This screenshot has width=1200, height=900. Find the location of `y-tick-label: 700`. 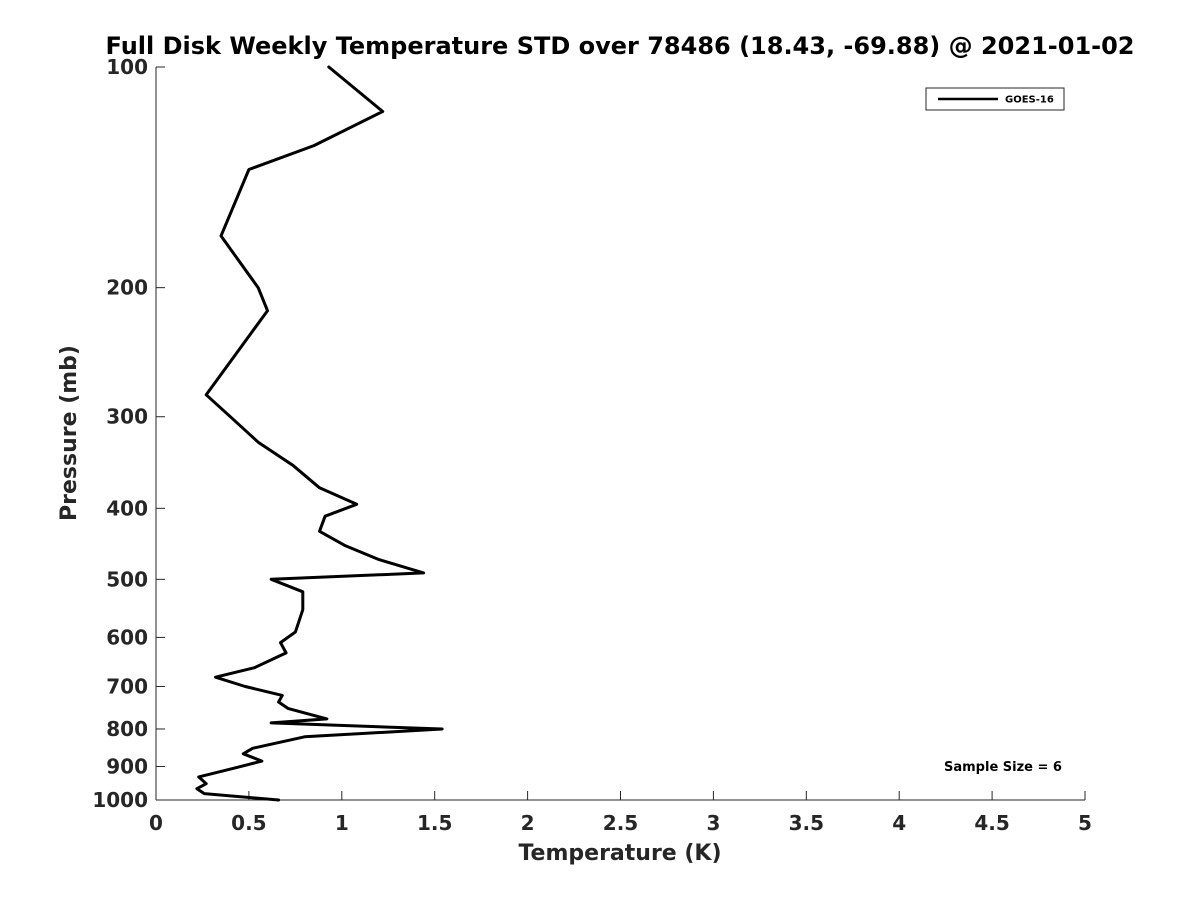

y-tick-label: 700 is located at coordinates (127, 686).